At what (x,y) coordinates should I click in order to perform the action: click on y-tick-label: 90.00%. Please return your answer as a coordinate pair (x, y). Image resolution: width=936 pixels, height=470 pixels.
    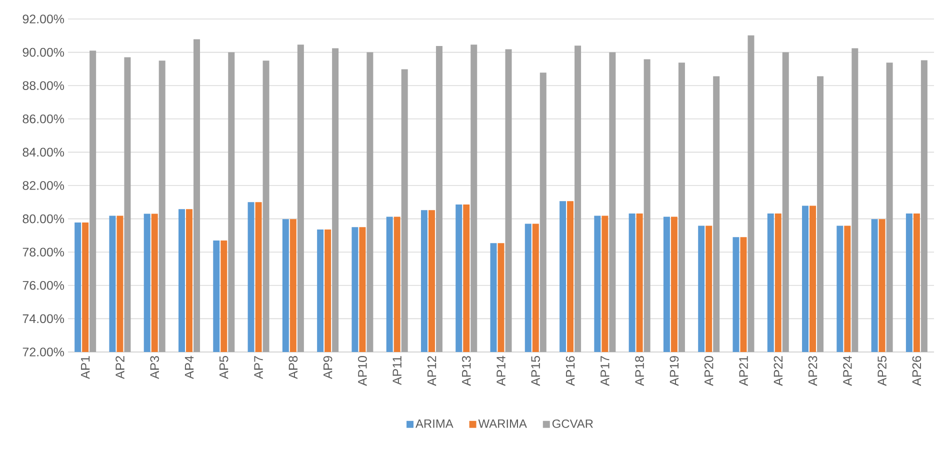
    Looking at the image, I should click on (43, 52).